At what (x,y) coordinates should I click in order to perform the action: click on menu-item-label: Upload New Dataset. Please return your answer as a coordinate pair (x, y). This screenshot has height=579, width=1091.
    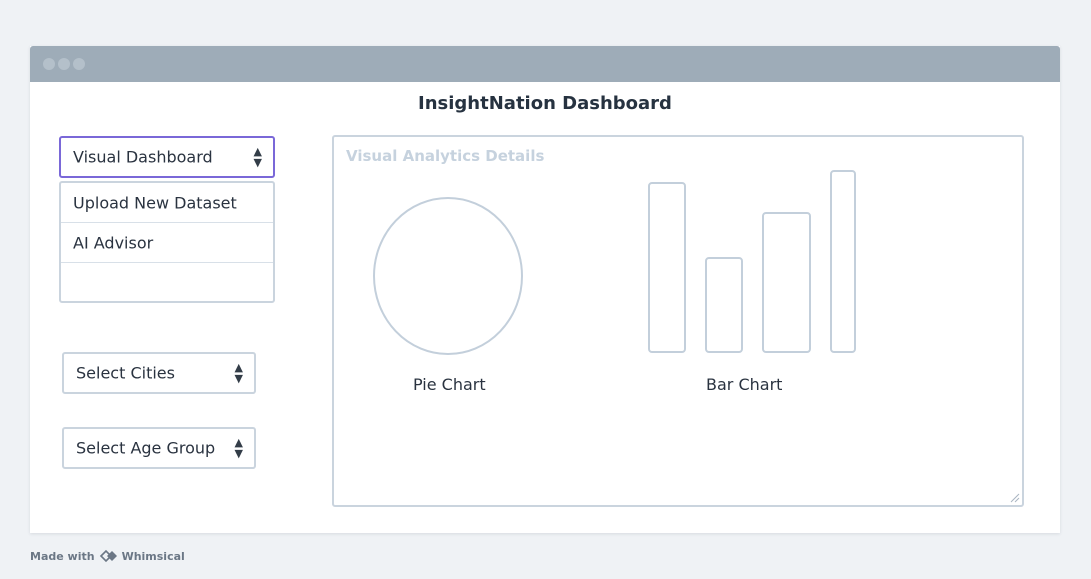
    Looking at the image, I should click on (155, 202).